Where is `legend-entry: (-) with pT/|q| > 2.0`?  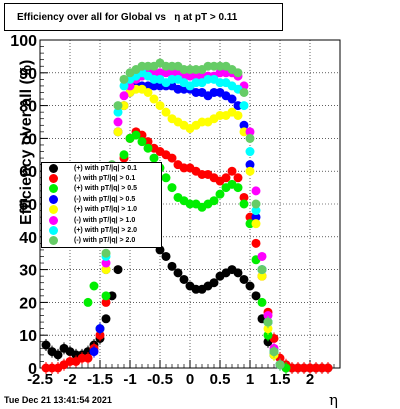 legend-entry: (-) with pT/|q| > 2.0 is located at coordinates (101, 241).